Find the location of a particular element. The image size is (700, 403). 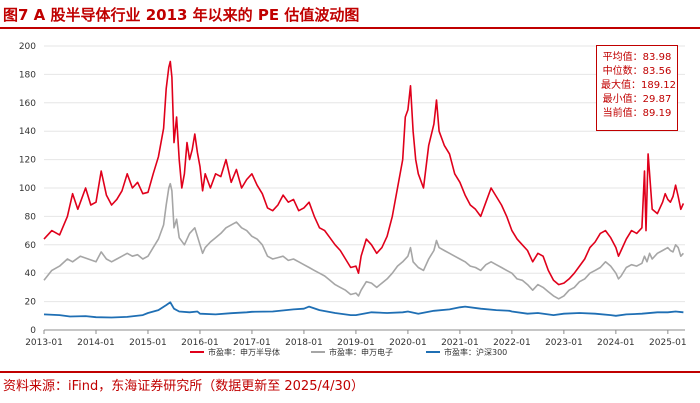

figure-title: 图7 A 股半导体行业 2013 年以来的 PE 估值波动图 is located at coordinates (181, 15).